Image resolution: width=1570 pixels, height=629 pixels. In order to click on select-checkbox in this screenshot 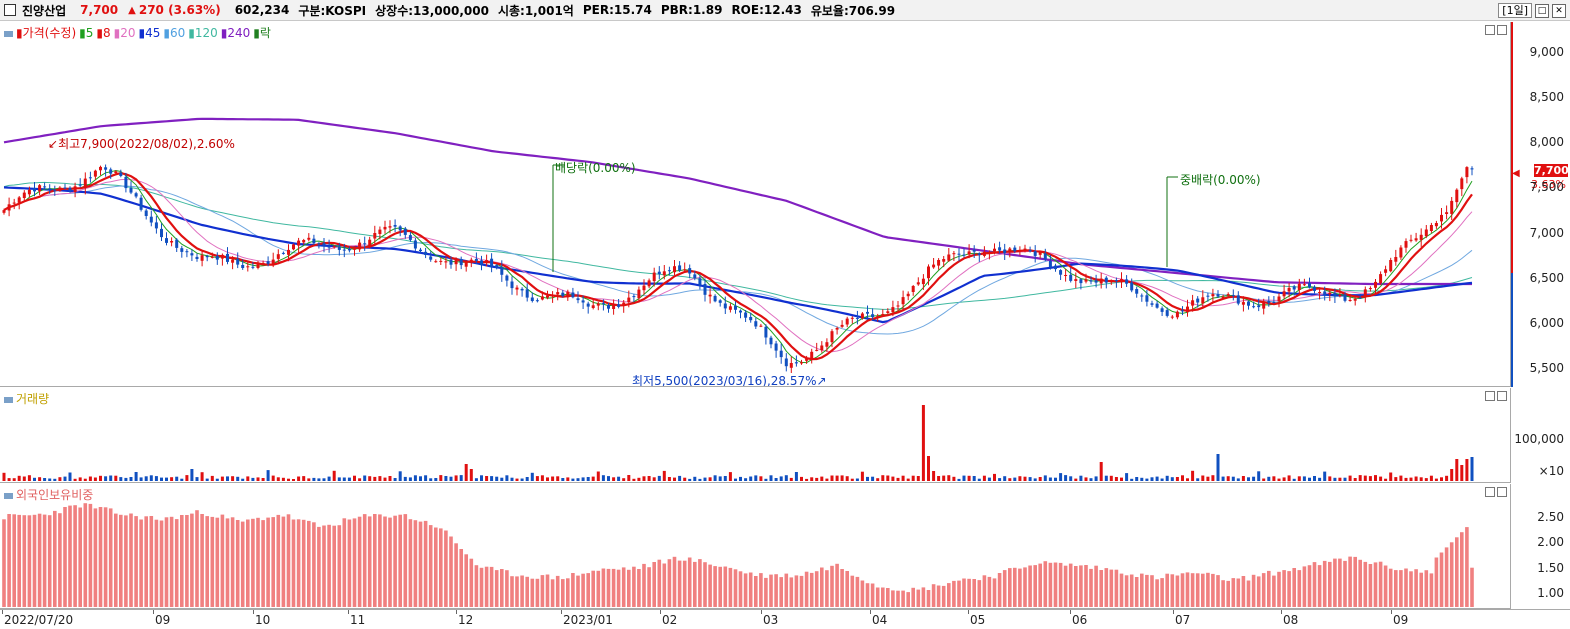, I will do `click(10, 10)`.